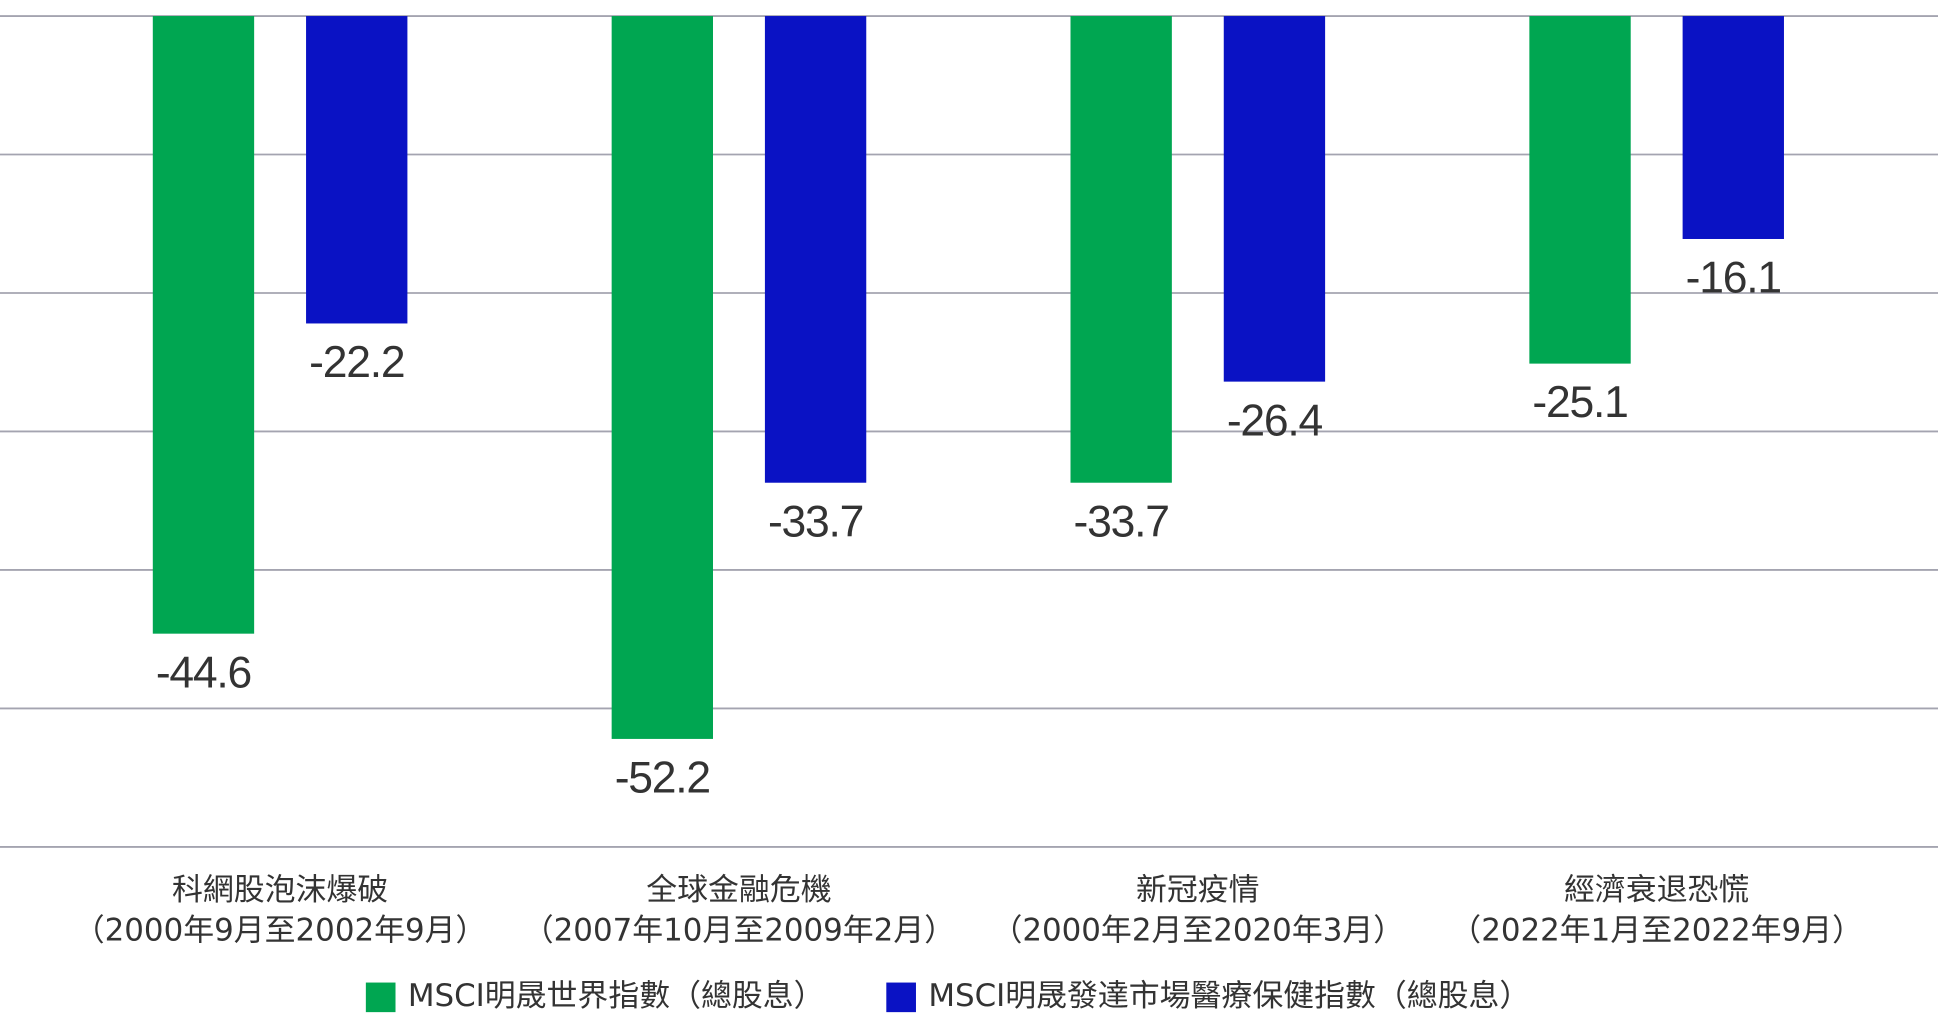 The height and width of the screenshot is (1022, 1938). I want to click on x-tick-label: 科網股泡沫爆破, so click(280, 890).